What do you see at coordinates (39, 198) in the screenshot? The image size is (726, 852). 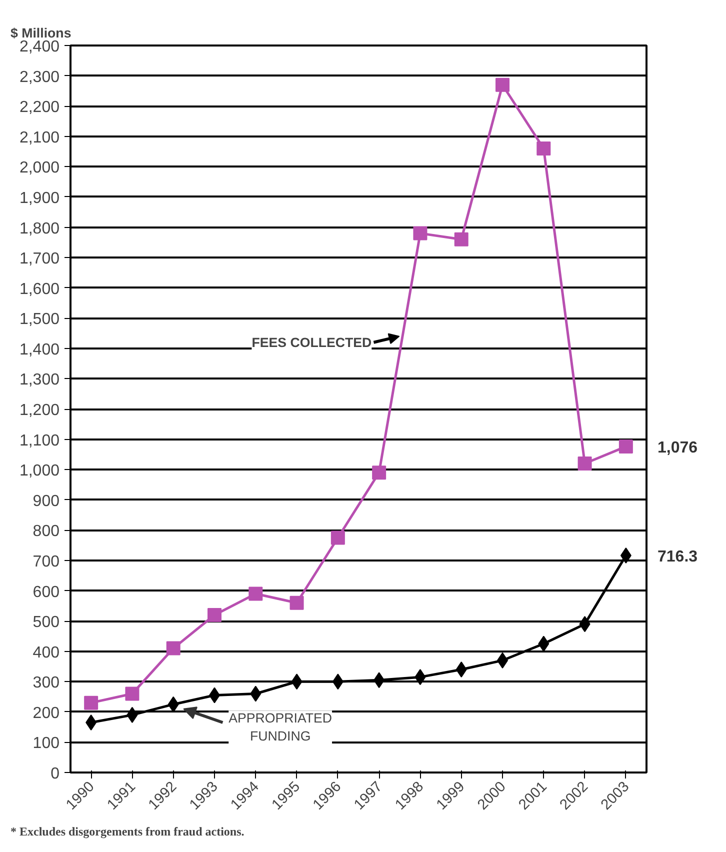 I see `y-tick-label: 1,900` at bounding box center [39, 198].